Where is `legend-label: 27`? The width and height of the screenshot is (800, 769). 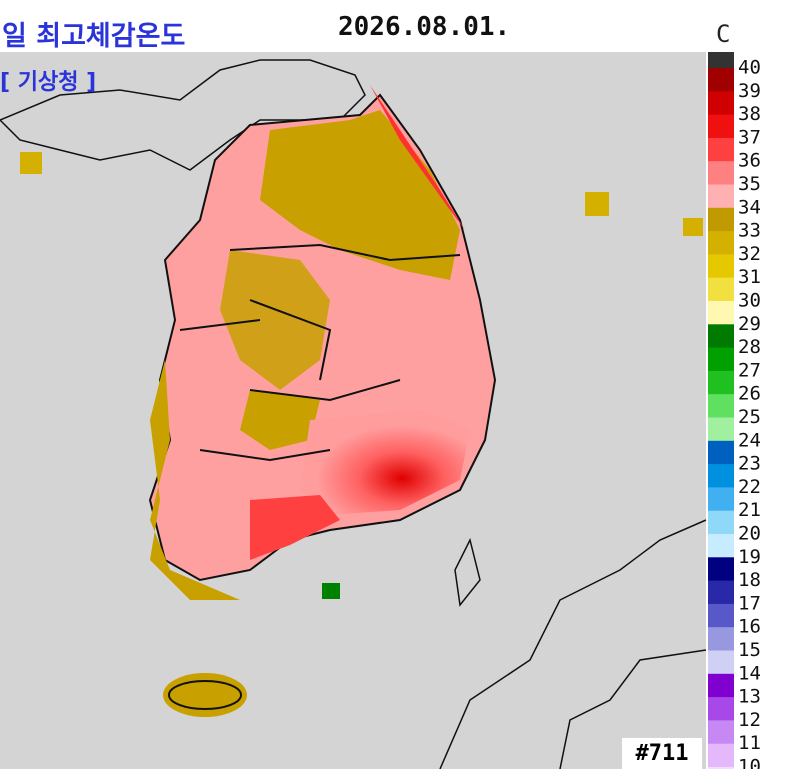
legend-label: 27 is located at coordinates (749, 370).